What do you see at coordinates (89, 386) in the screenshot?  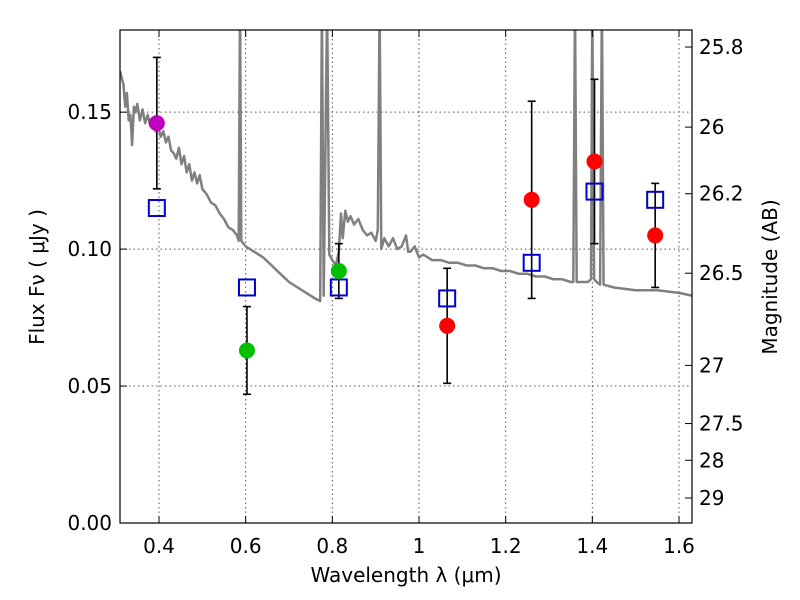 I see `y-tick-label: 0.05` at bounding box center [89, 386].